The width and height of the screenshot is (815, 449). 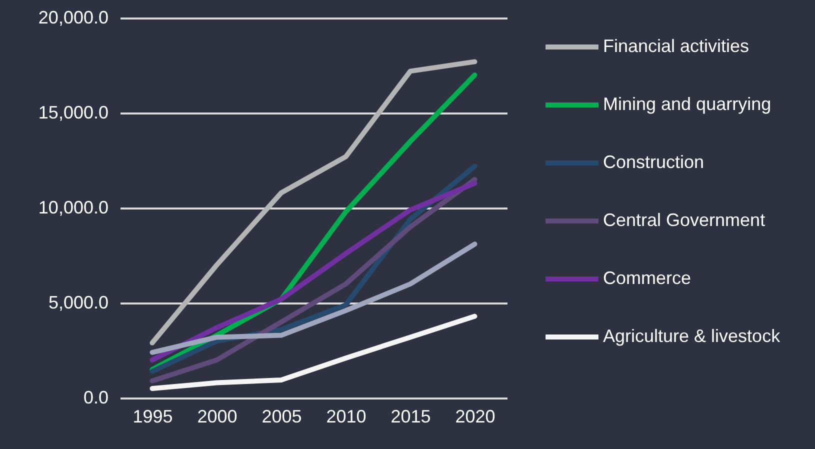 I want to click on legend-label: Commerce, so click(x=647, y=278).